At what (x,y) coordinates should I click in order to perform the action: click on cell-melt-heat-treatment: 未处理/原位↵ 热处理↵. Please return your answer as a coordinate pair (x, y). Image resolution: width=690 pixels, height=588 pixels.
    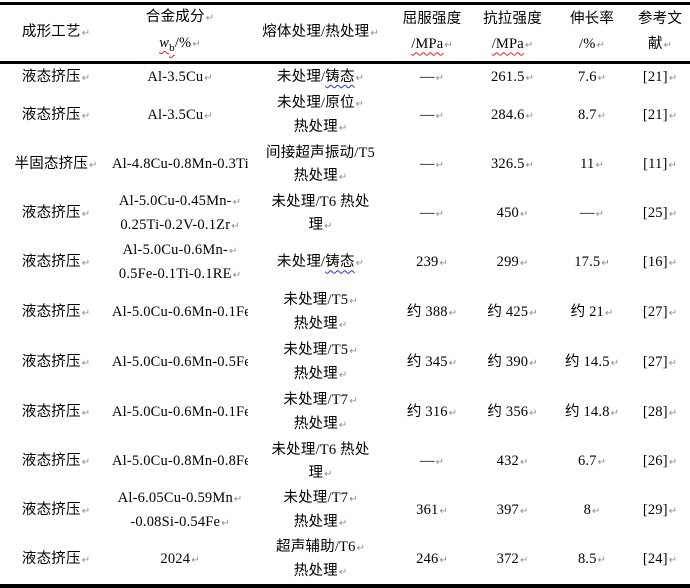
    Looking at the image, I should click on (320, 116).